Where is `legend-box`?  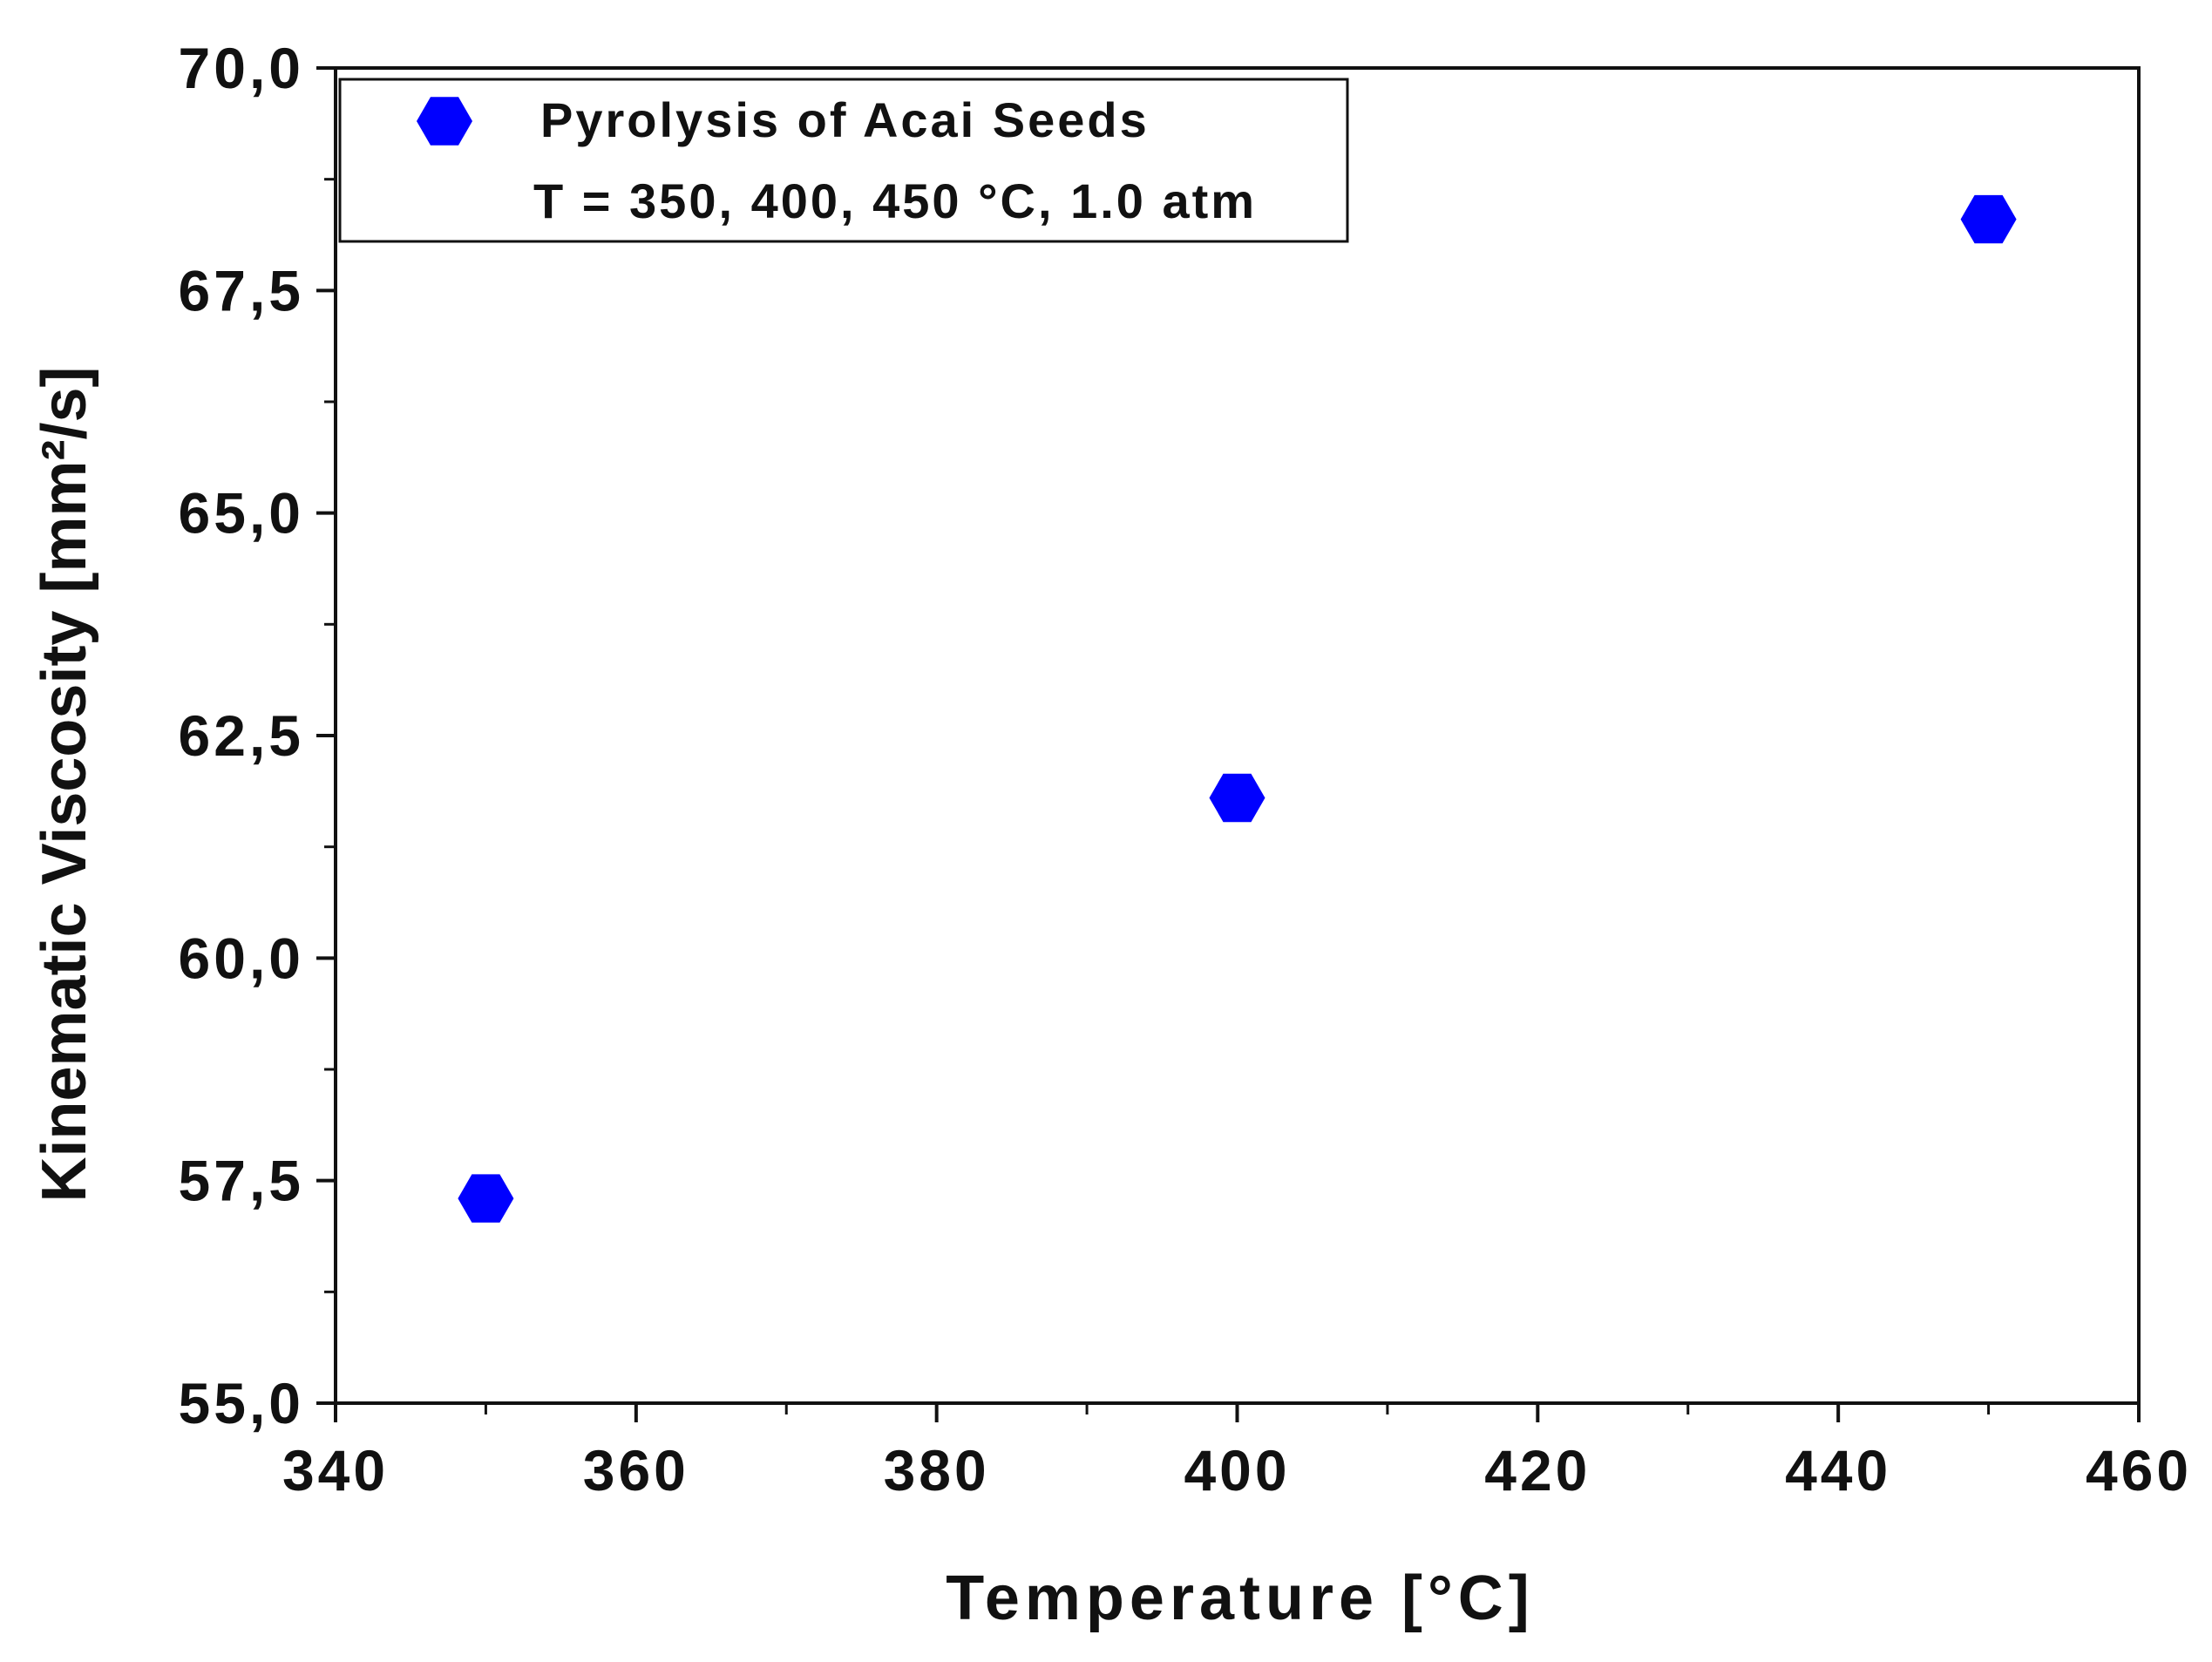 legend-box is located at coordinates (843, 160).